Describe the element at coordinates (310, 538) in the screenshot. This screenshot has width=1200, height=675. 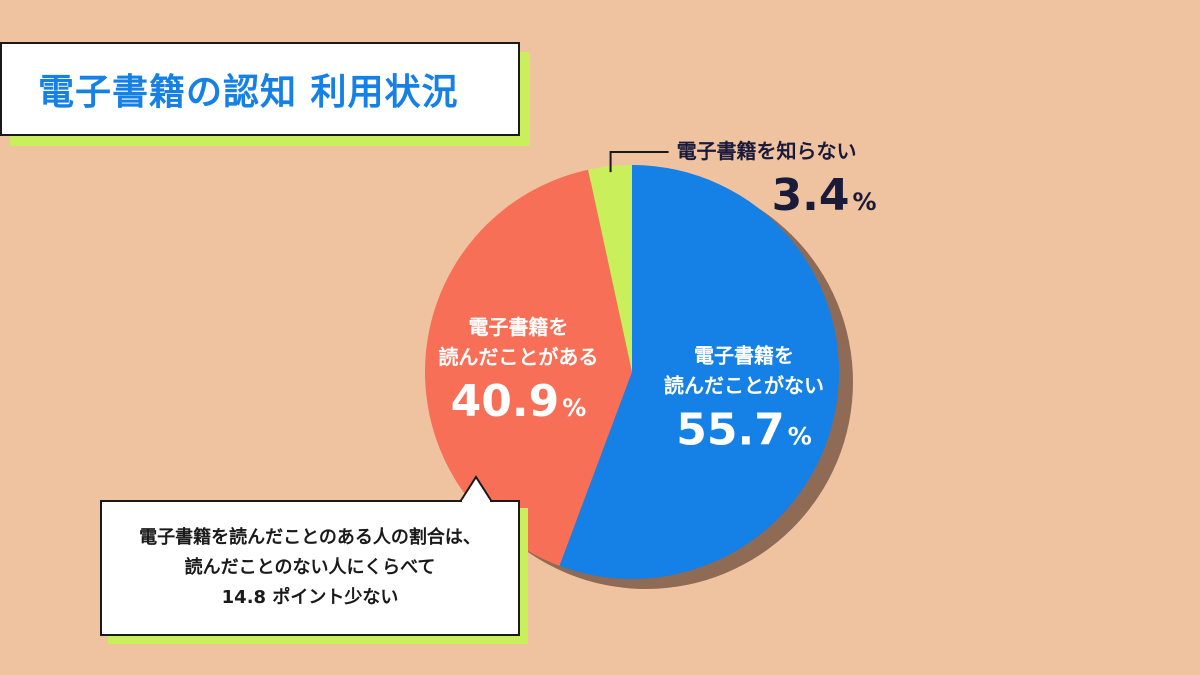
I see `callout-line-1: 電子書籍を読んだことのある人の割合は、` at that location.